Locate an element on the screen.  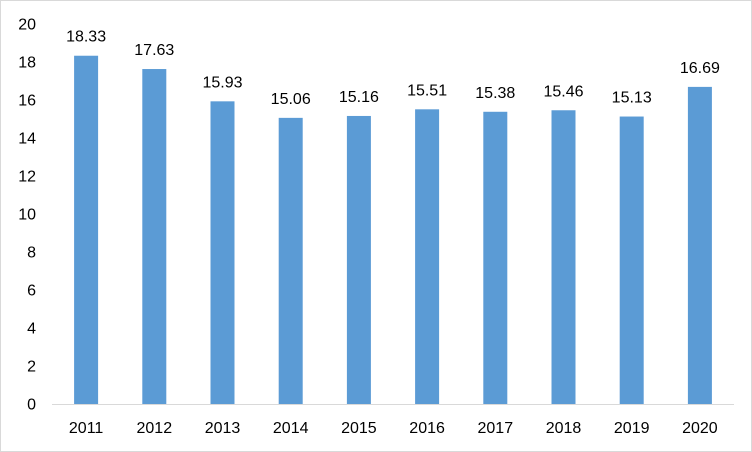
y-tick-label: 2 is located at coordinates (31, 367).